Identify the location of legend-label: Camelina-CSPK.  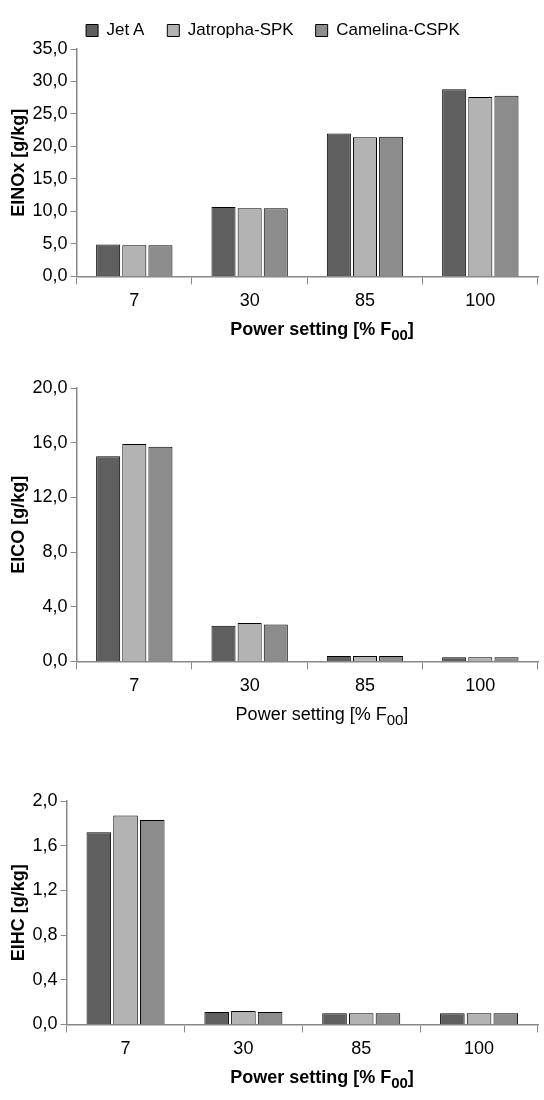
(398, 30).